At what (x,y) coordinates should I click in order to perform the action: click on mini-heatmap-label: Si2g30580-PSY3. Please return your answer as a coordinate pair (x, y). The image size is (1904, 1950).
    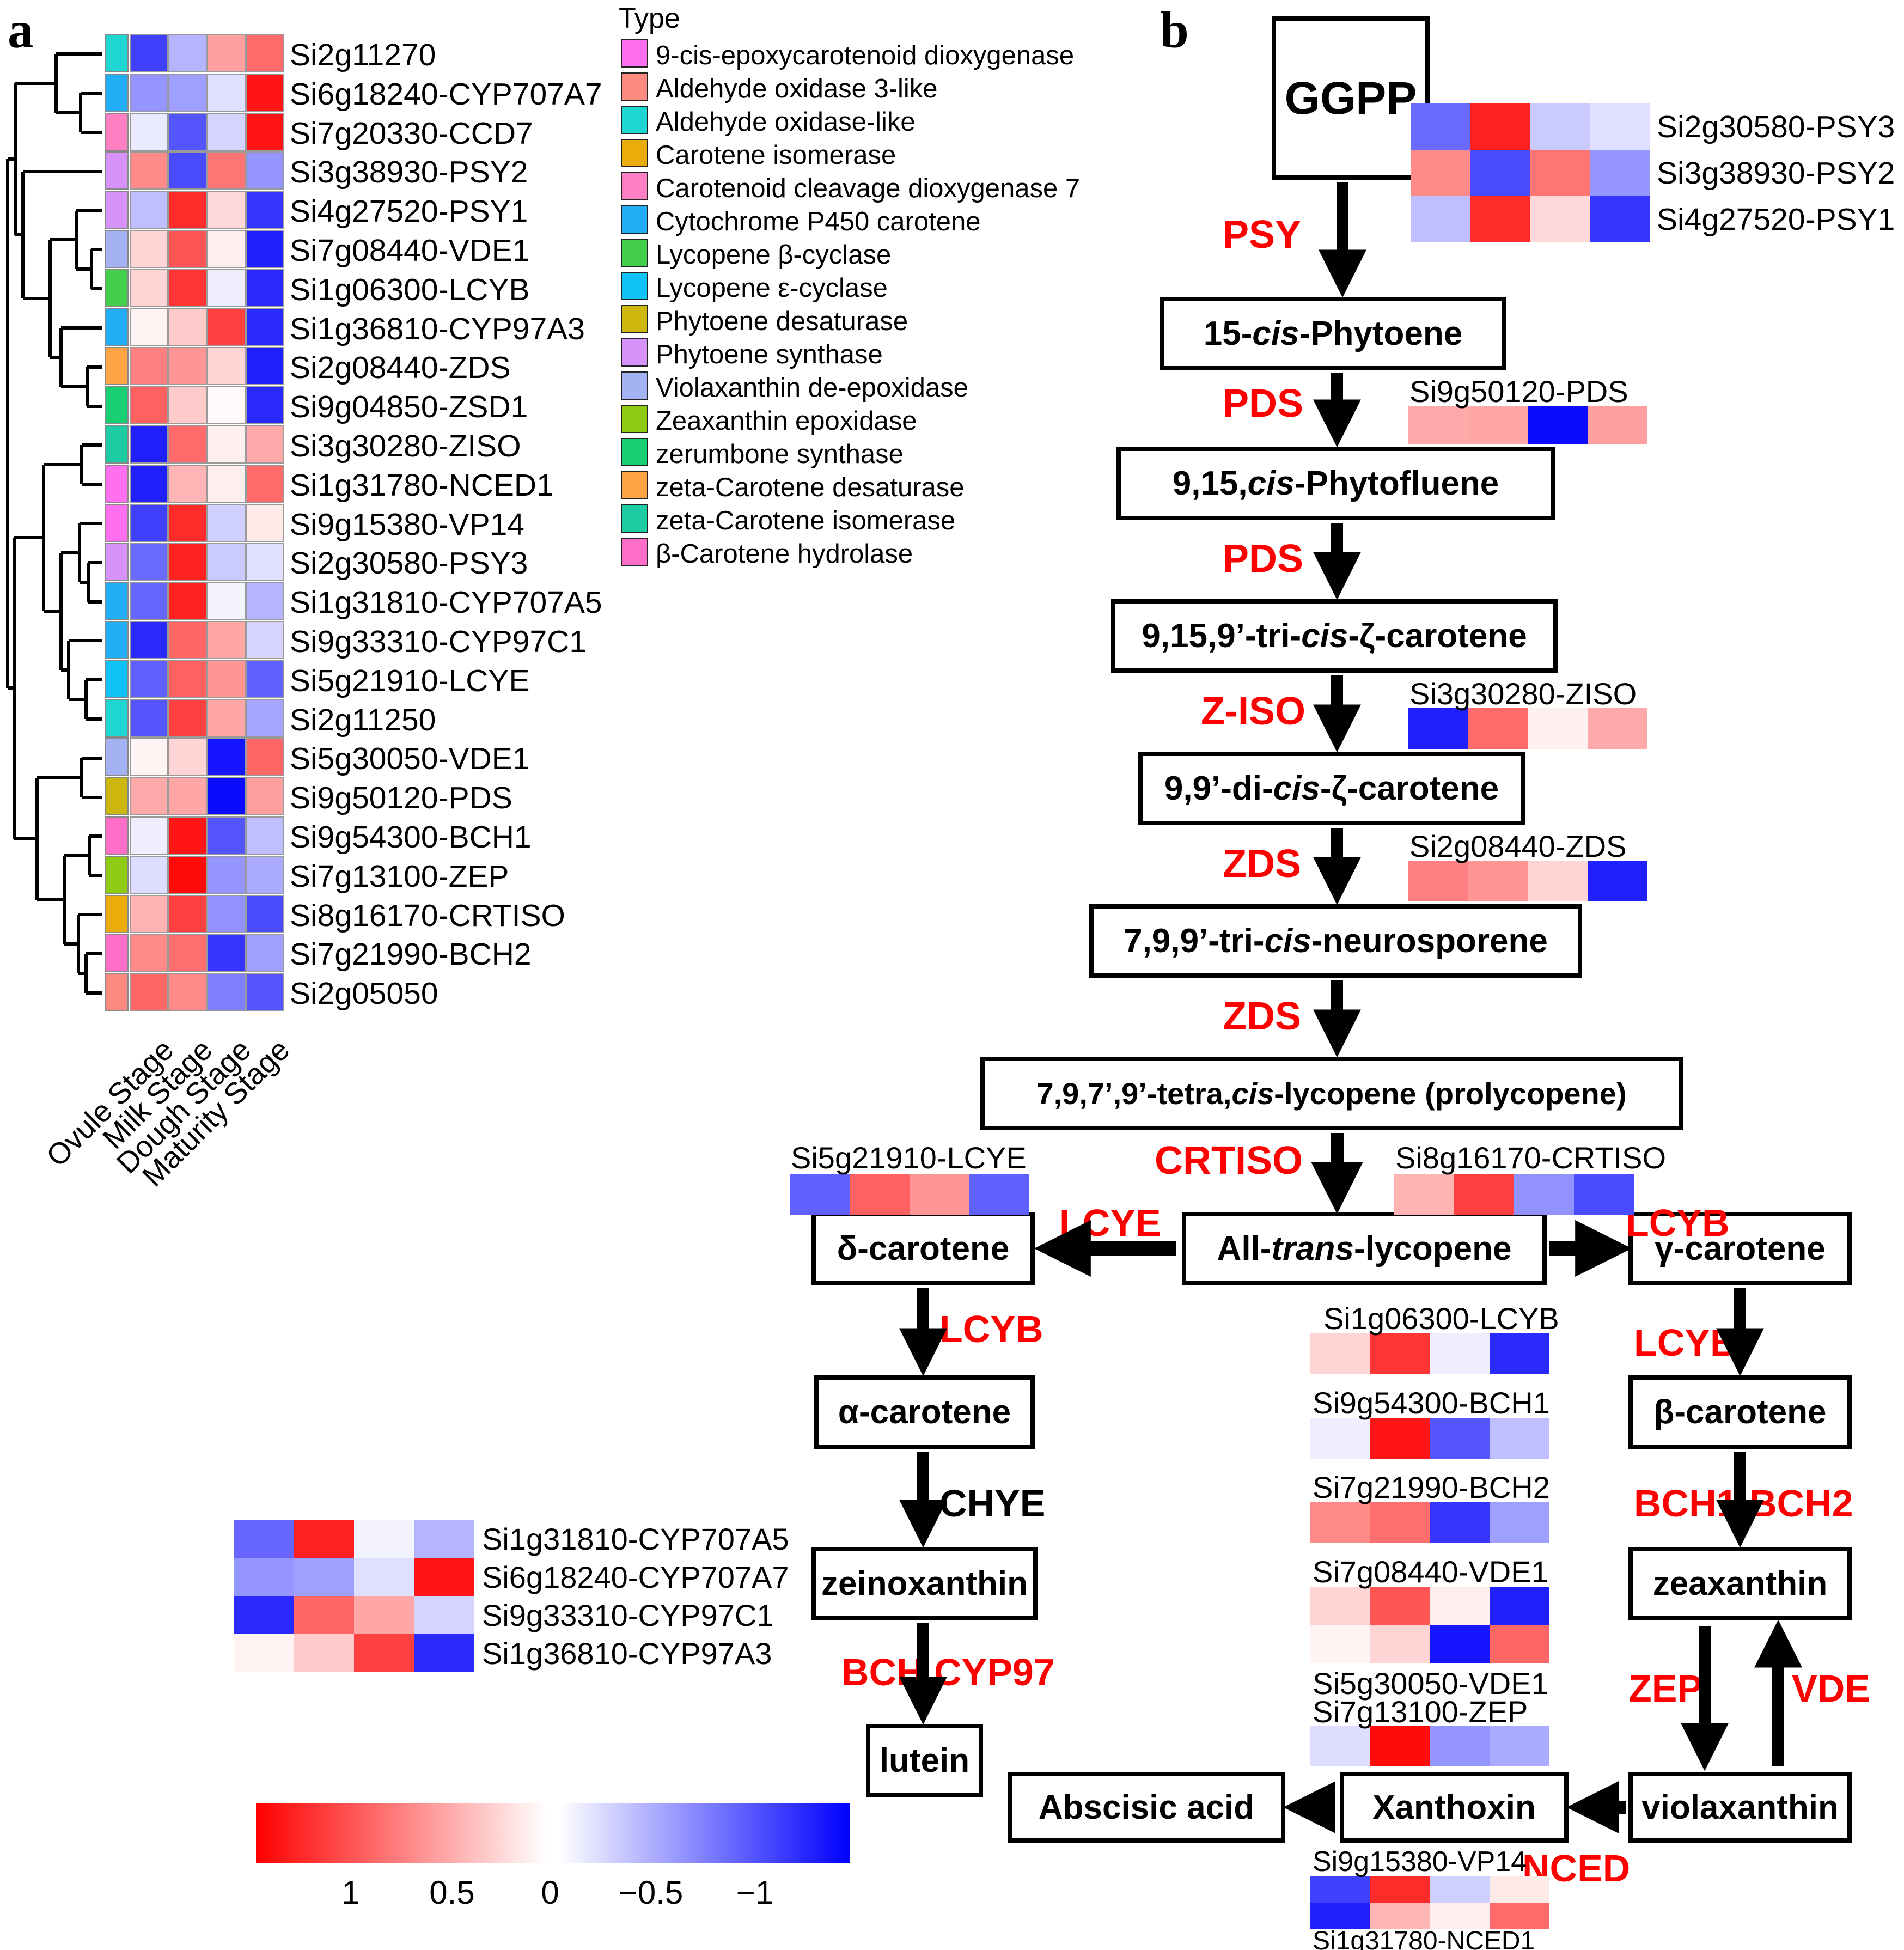
    Looking at the image, I should click on (1776, 126).